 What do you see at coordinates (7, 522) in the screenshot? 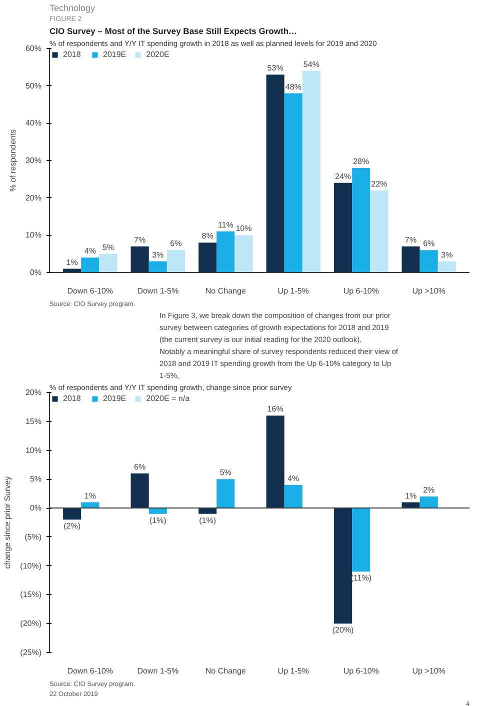
I see `y-axis-title: change since prior Survey` at bounding box center [7, 522].